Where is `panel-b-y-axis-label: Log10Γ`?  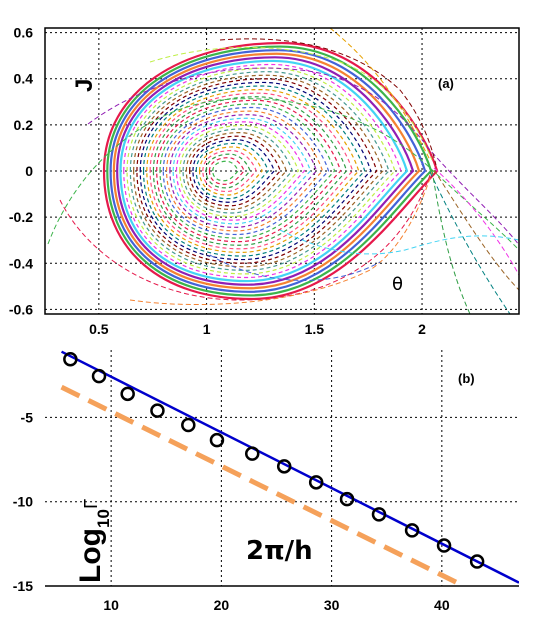
panel-b-y-axis-label: Log10Γ is located at coordinates (93, 541).